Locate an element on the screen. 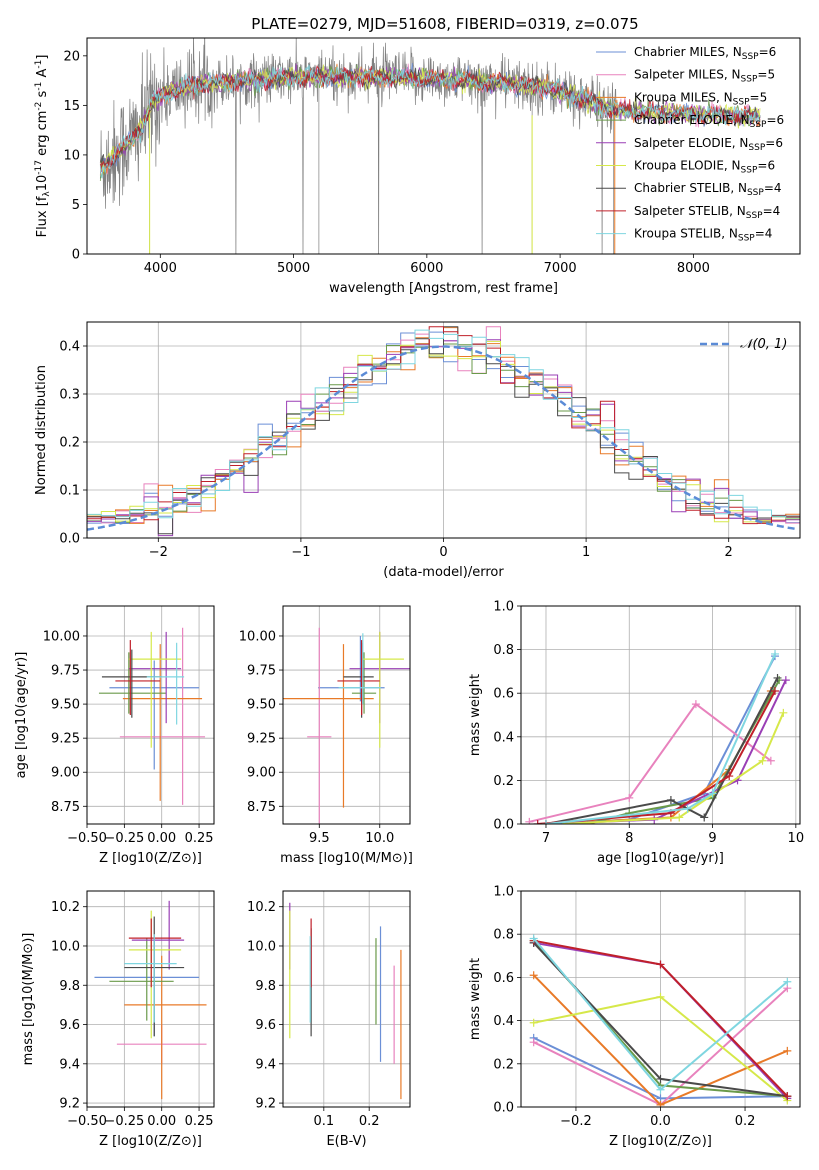  x-tick-label: 0.1 is located at coordinates (323, 1121).